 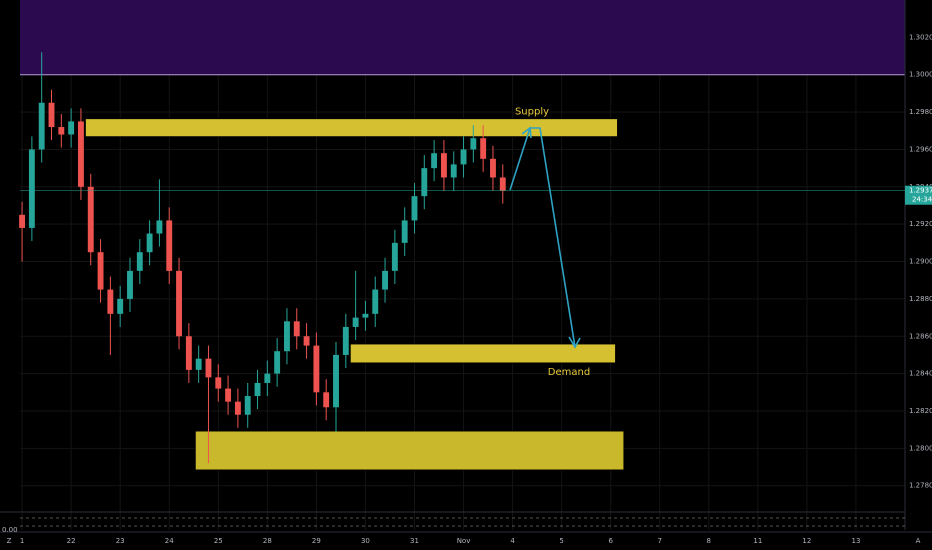 I want to click on x-tick-label: 6, so click(x=610, y=541).